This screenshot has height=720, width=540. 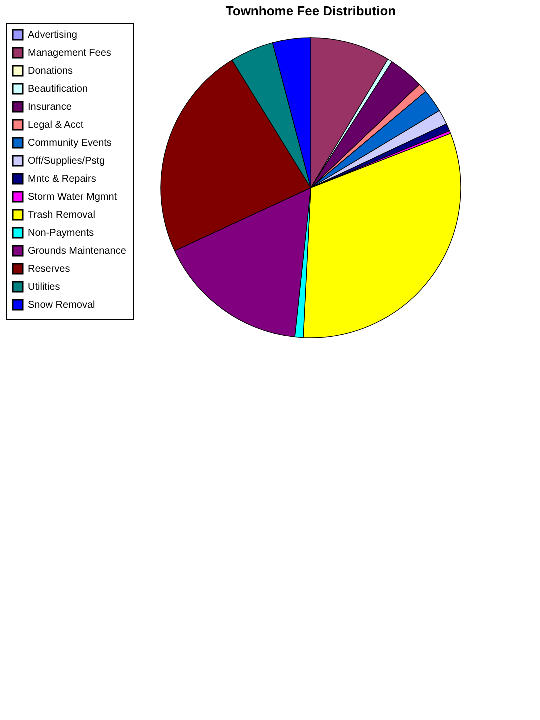 What do you see at coordinates (51, 71) in the screenshot?
I see `legend-label: Donations` at bounding box center [51, 71].